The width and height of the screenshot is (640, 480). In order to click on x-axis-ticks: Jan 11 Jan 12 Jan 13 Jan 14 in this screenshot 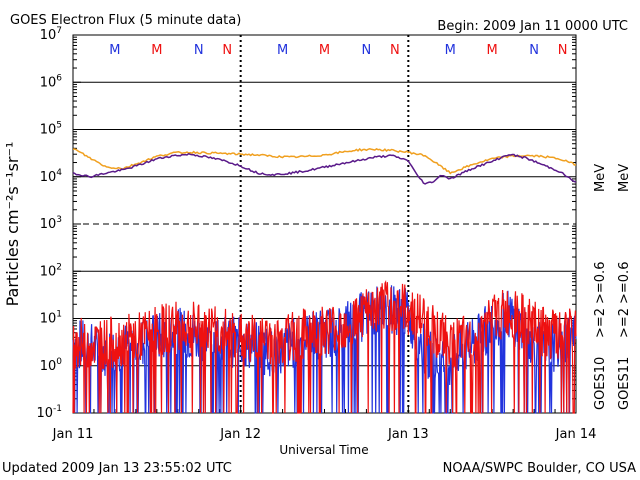, I will do `click(324, 423)`.